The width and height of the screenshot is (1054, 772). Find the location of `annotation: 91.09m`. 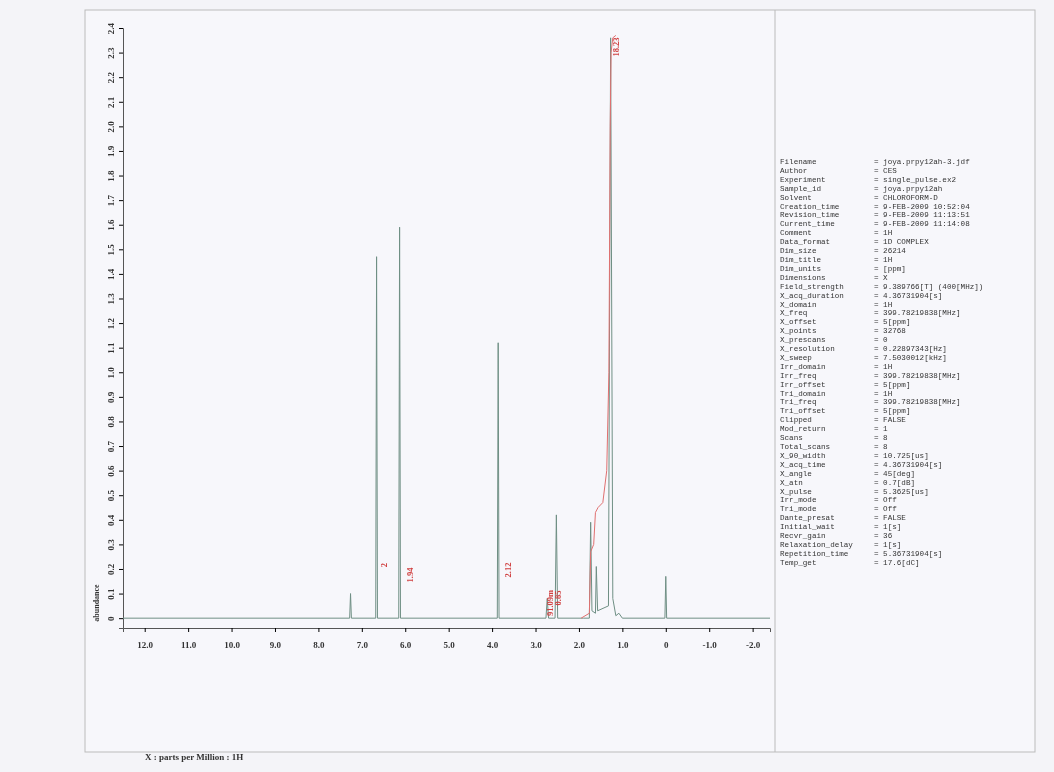

annotation: 91.09m is located at coordinates (549, 603).